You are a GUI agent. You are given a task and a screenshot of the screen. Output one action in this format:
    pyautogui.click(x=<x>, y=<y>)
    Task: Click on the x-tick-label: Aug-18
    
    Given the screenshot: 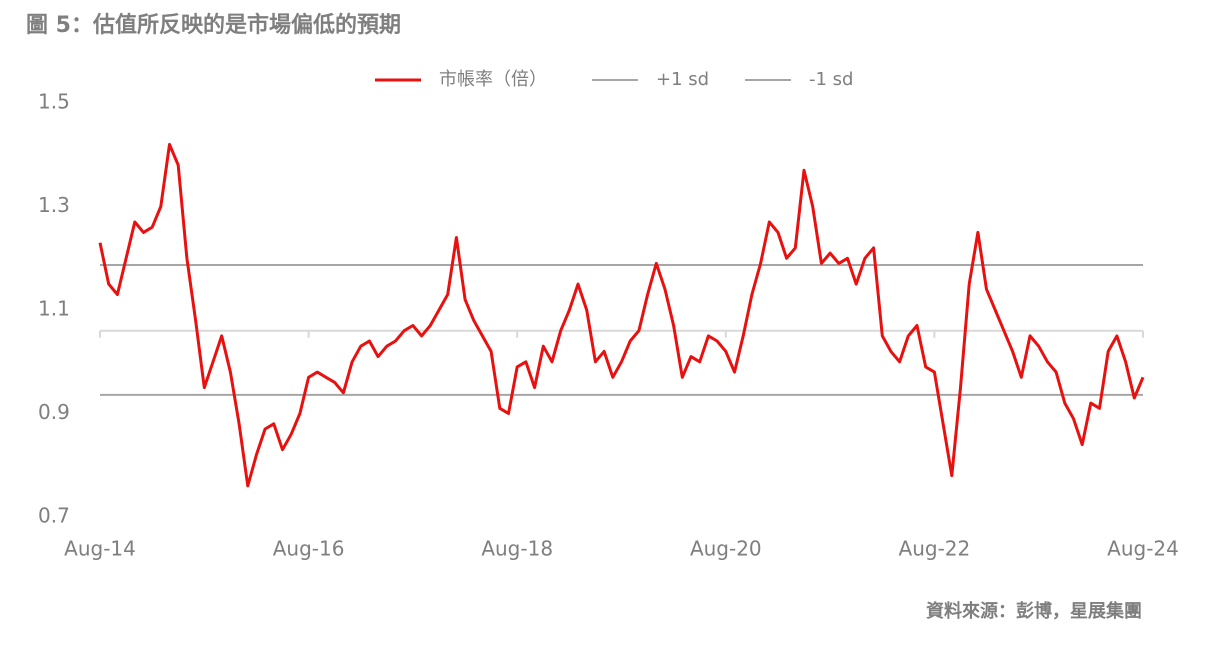 What is the action you would take?
    pyautogui.click(x=517, y=549)
    